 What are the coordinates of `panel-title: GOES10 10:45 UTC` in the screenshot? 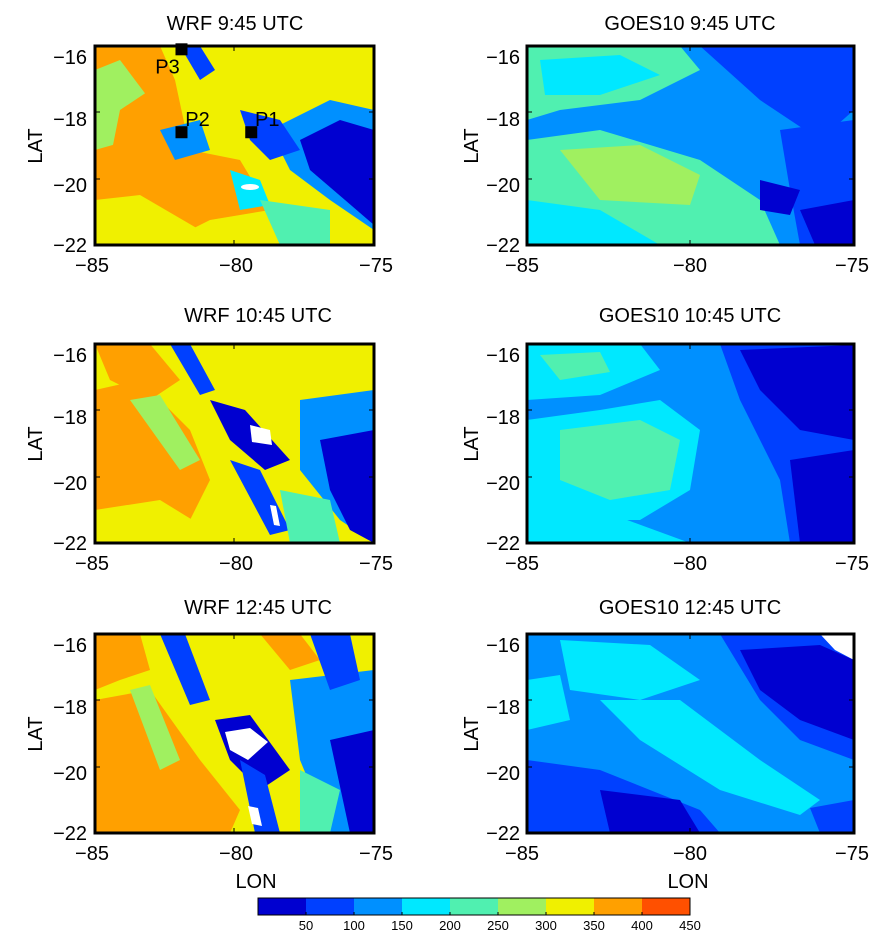 It's located at (690, 316).